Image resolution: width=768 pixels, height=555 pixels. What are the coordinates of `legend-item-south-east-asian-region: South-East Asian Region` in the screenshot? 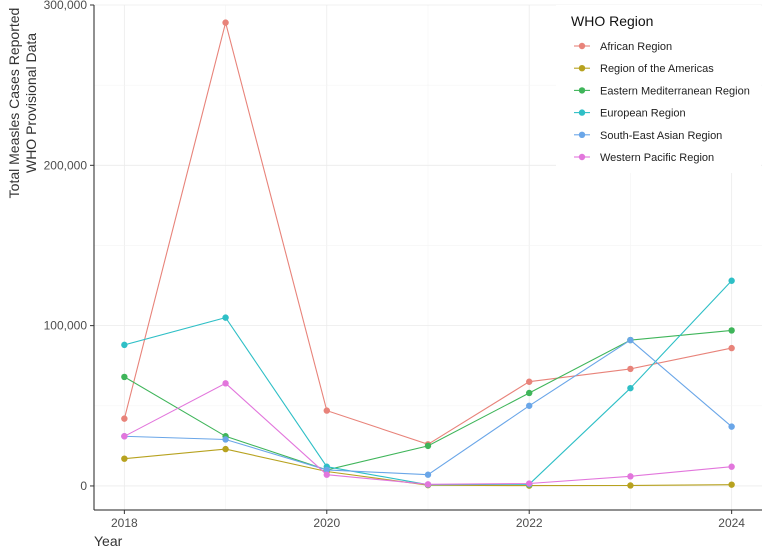 It's located at (648, 136).